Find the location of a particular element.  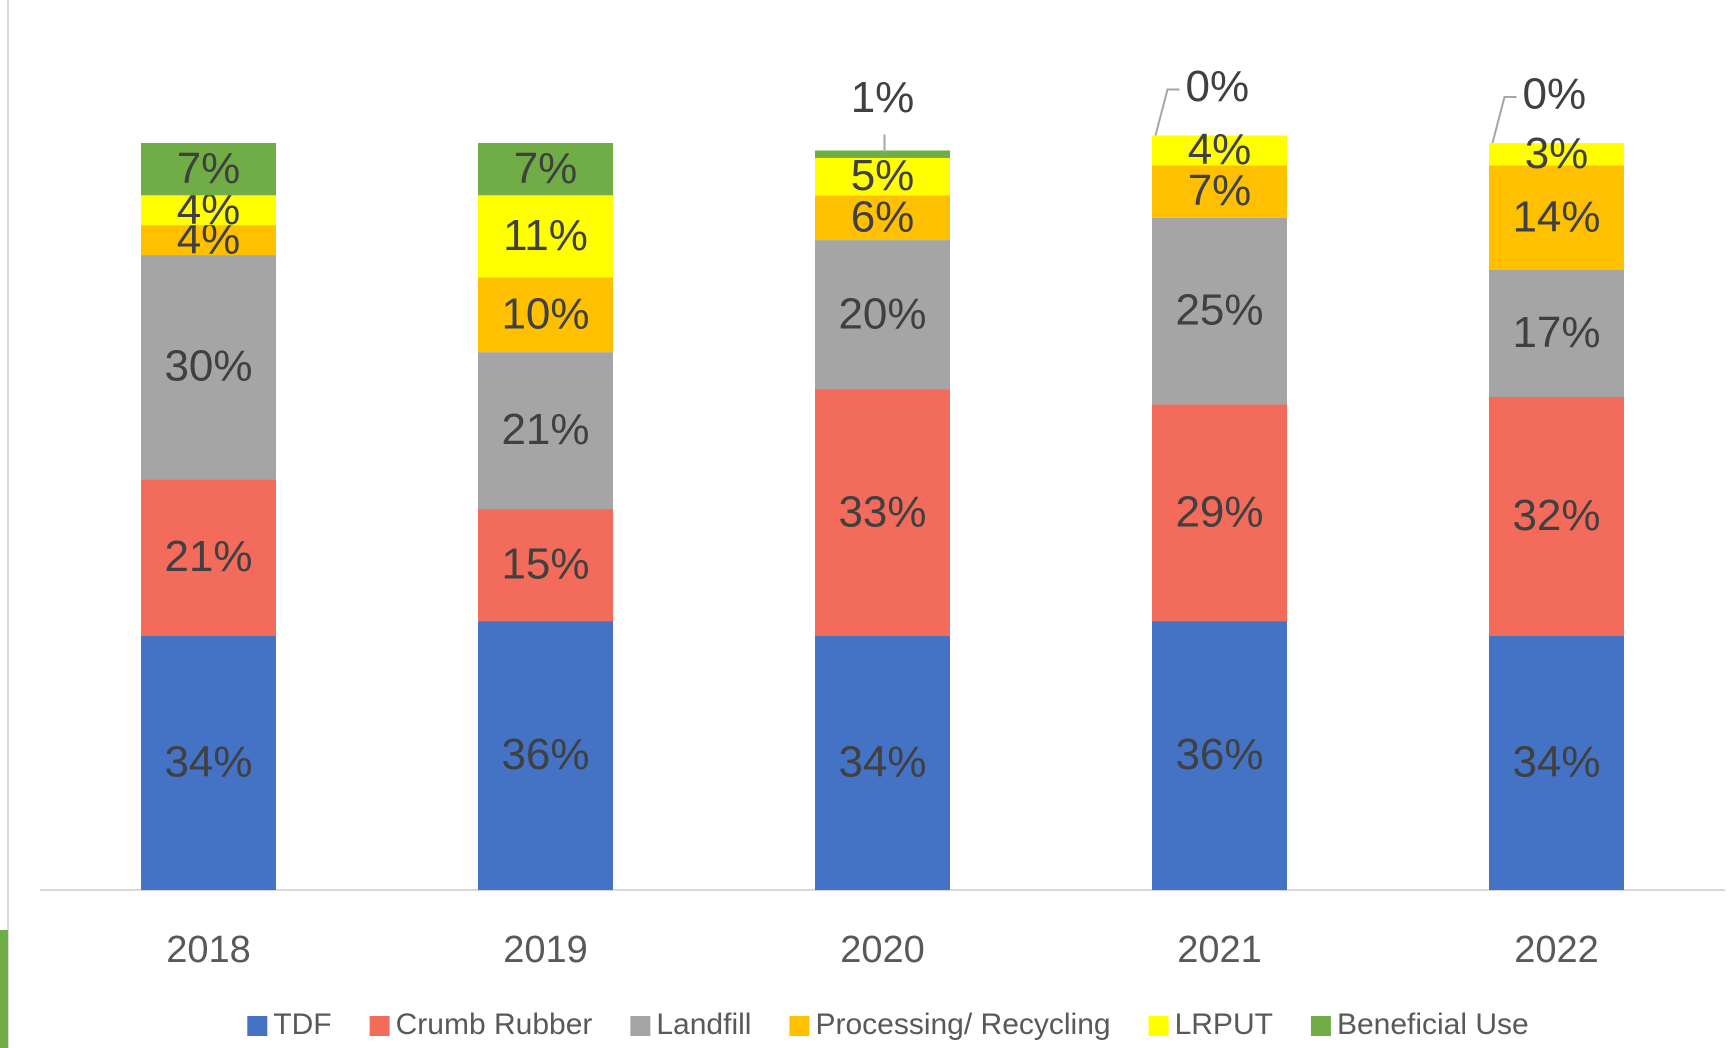

data-label: 6% is located at coordinates (883, 216).